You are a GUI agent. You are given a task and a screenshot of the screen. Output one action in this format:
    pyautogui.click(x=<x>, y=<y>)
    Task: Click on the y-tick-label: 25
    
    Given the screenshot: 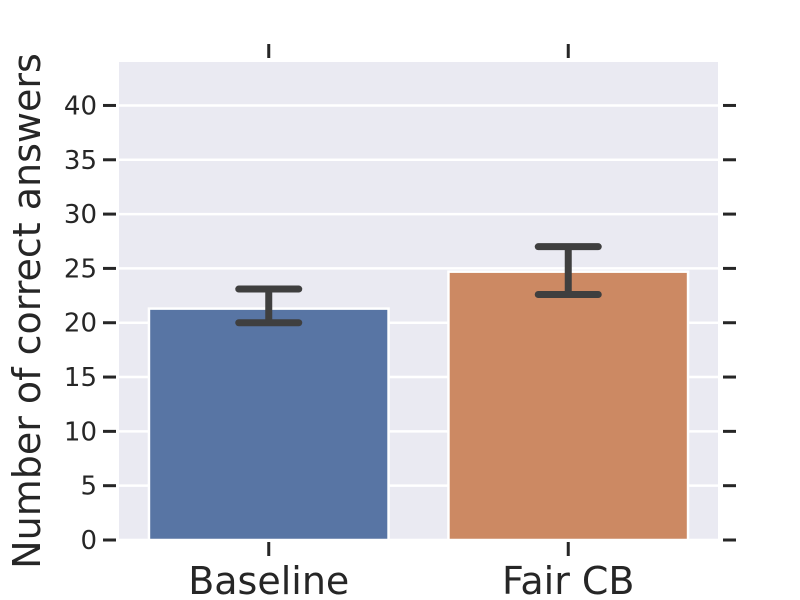 What is the action you would take?
    pyautogui.click(x=80, y=269)
    